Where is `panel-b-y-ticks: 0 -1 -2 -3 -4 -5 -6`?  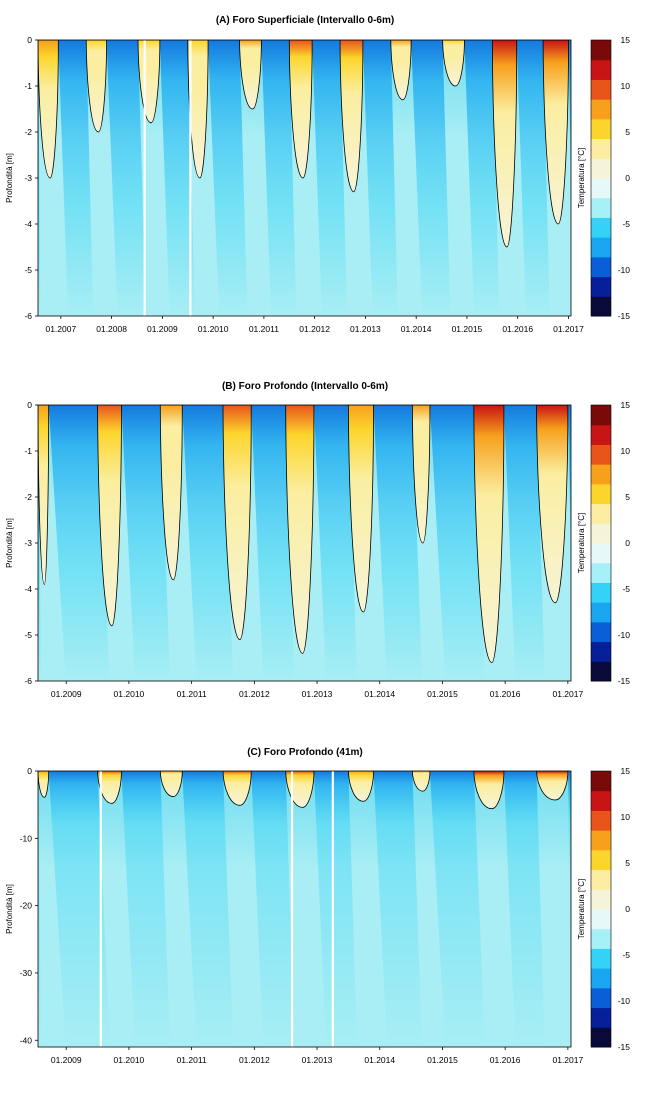
panel-b-y-ticks: 0 -1 -2 -3 -4 -5 -6 is located at coordinates (31, 543).